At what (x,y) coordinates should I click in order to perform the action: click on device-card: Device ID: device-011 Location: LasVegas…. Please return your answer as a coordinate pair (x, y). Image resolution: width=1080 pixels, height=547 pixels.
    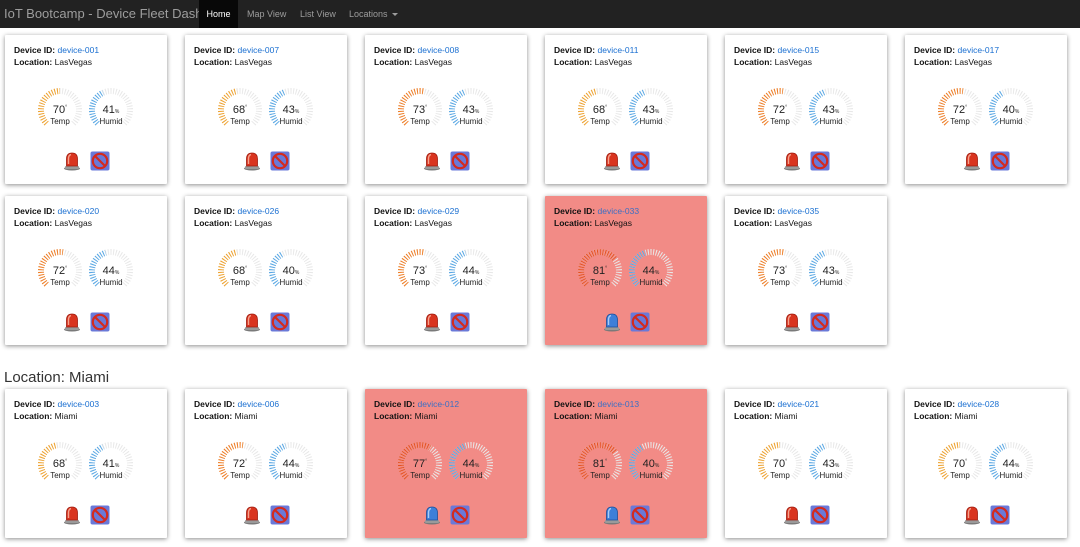
    Looking at the image, I should click on (626, 109).